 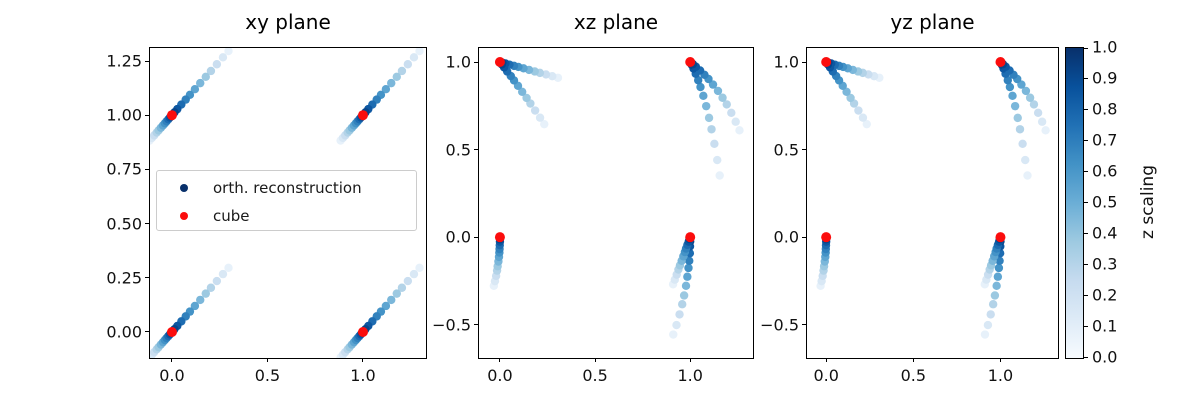 What do you see at coordinates (933, 198) in the screenshot?
I see `plot-area-yz` at bounding box center [933, 198].